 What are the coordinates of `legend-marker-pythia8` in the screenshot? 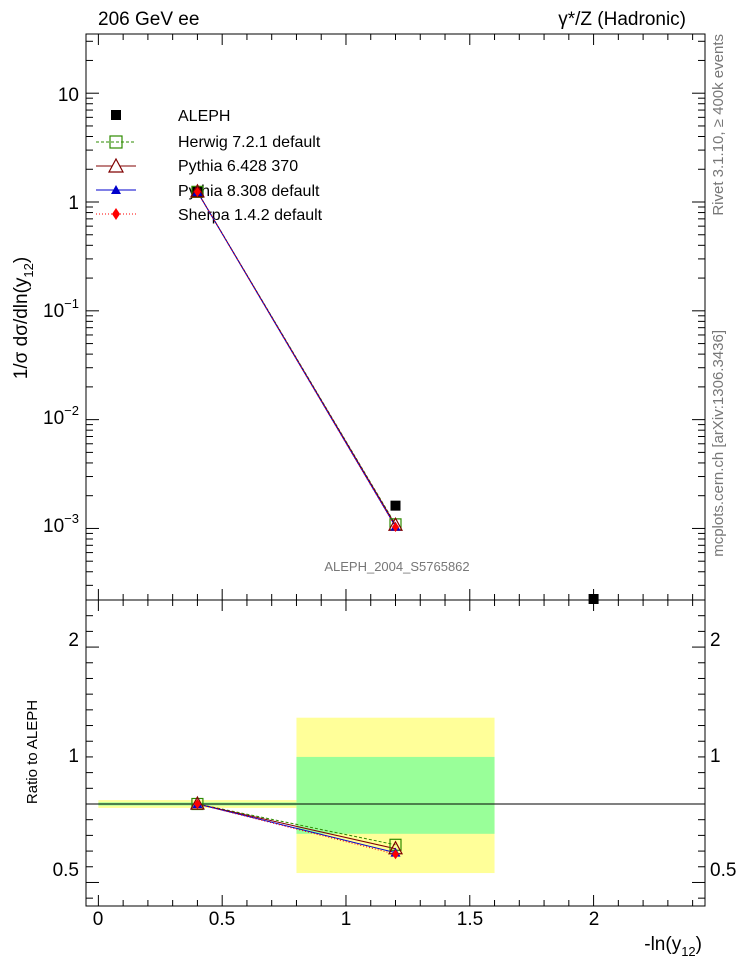 It's located at (116, 189).